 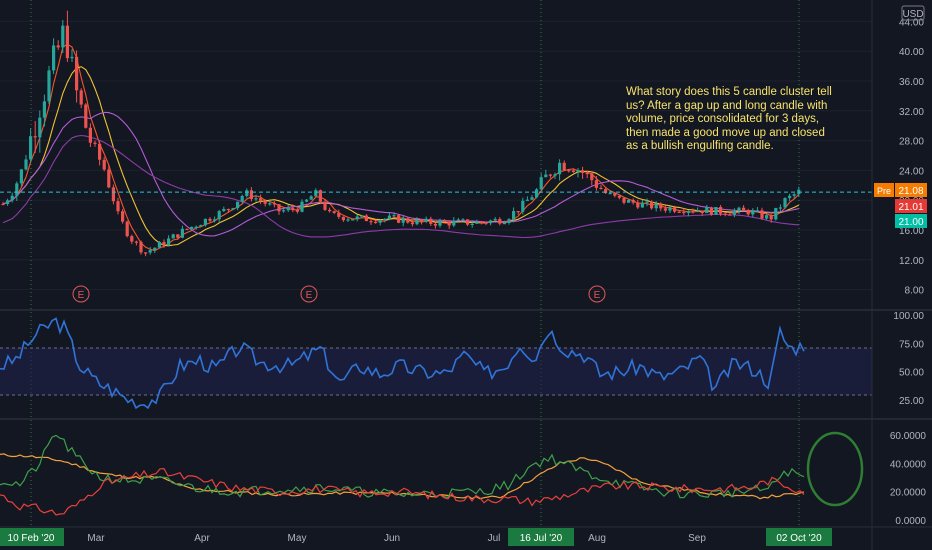 What do you see at coordinates (835, 469) in the screenshot?
I see `highlight-circle` at bounding box center [835, 469].